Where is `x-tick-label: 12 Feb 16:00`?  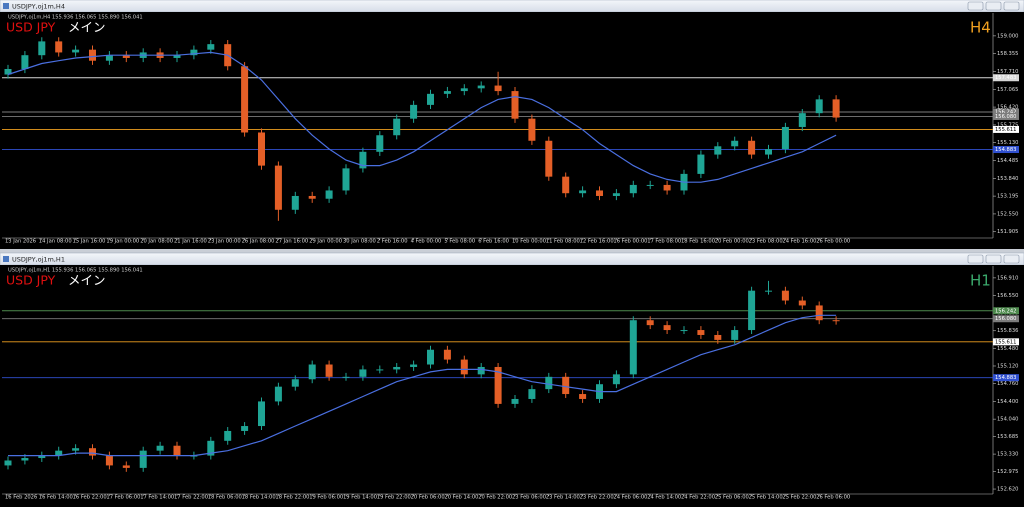 x-tick-label: 12 Feb 16:00 is located at coordinates (597, 242).